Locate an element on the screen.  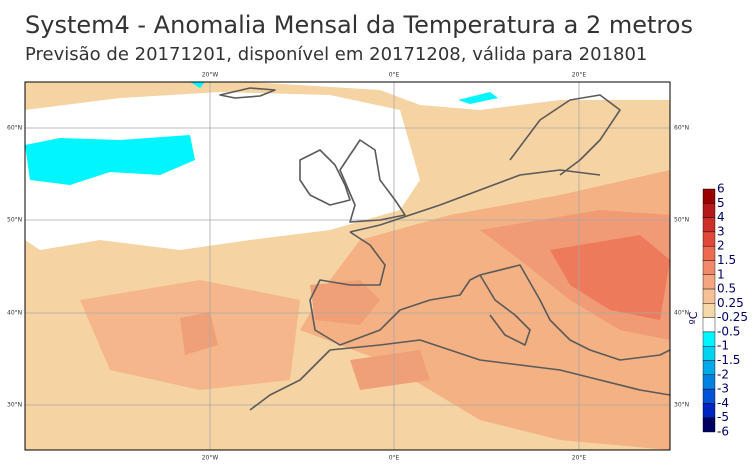
colorbar-label: -2 is located at coordinates (723, 374).